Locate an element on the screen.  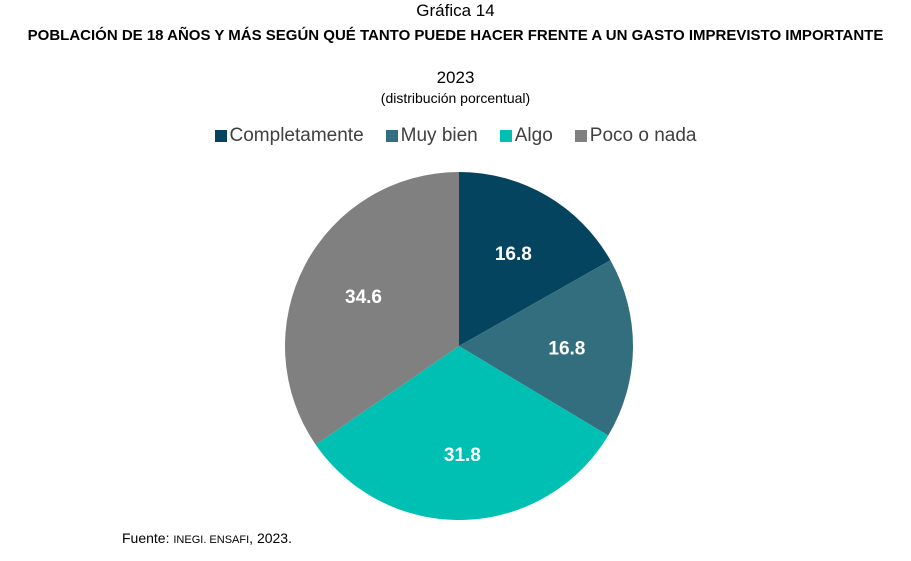
data-label: 34.6 is located at coordinates (363, 297).